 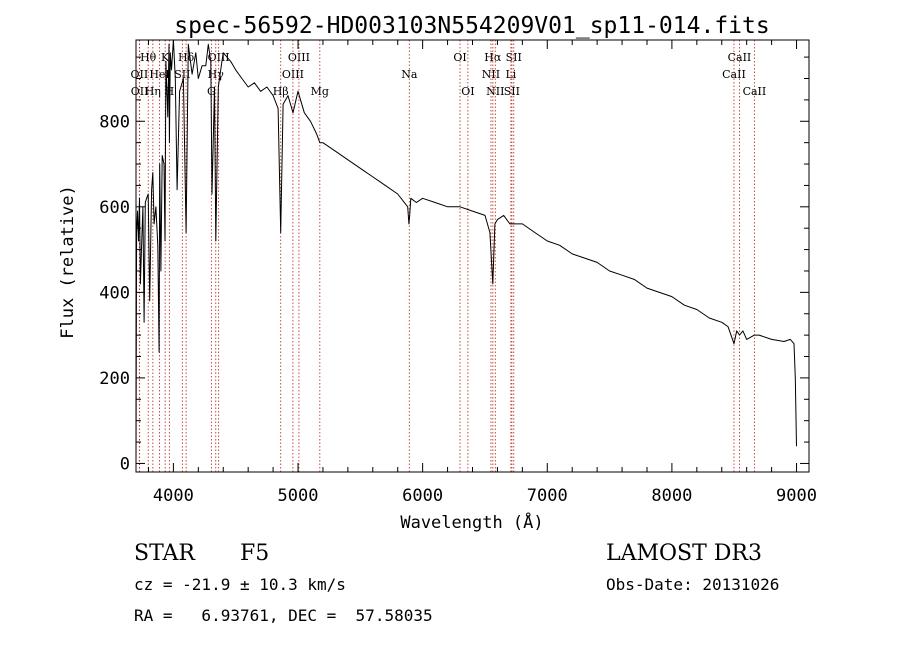 What do you see at coordinates (165, 553) in the screenshot?
I see `object-class: STAR` at bounding box center [165, 553].